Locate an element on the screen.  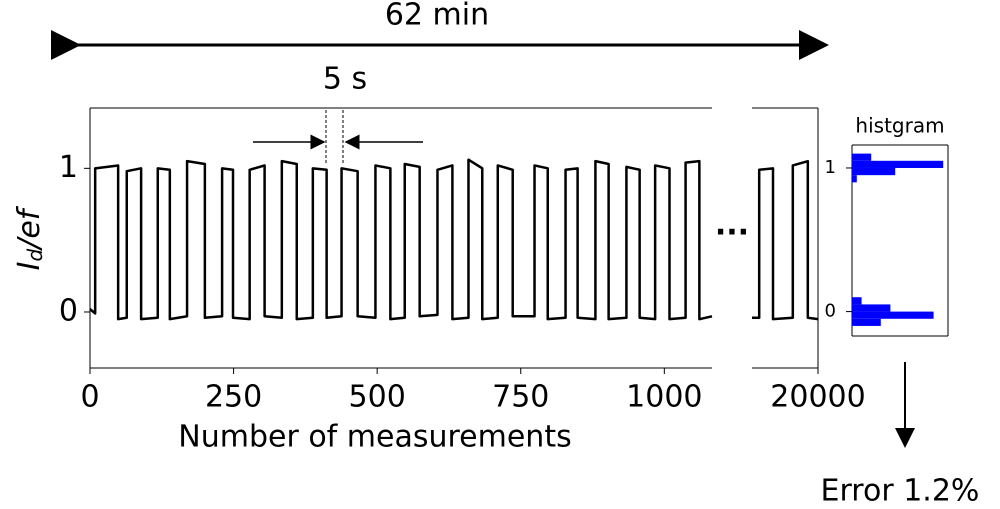
x-axis-label: Number of measurements is located at coordinates (374, 437).